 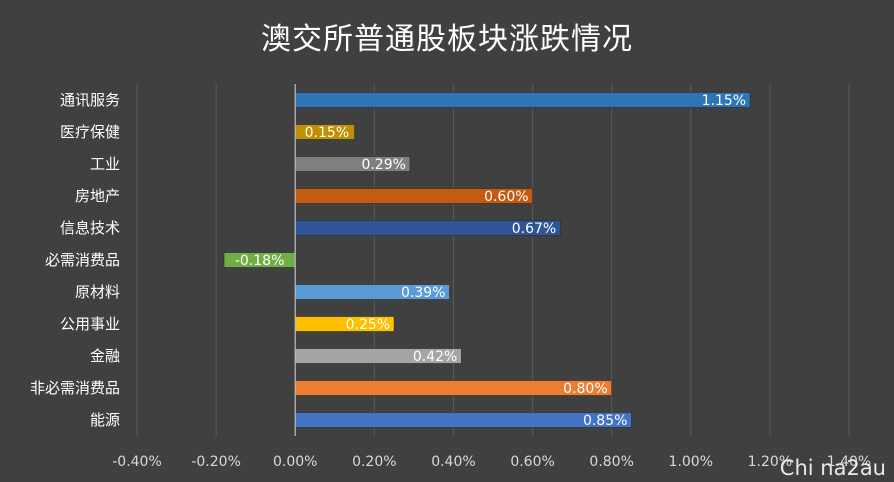 I want to click on x-tick-label: 1.40%, so click(x=849, y=462).